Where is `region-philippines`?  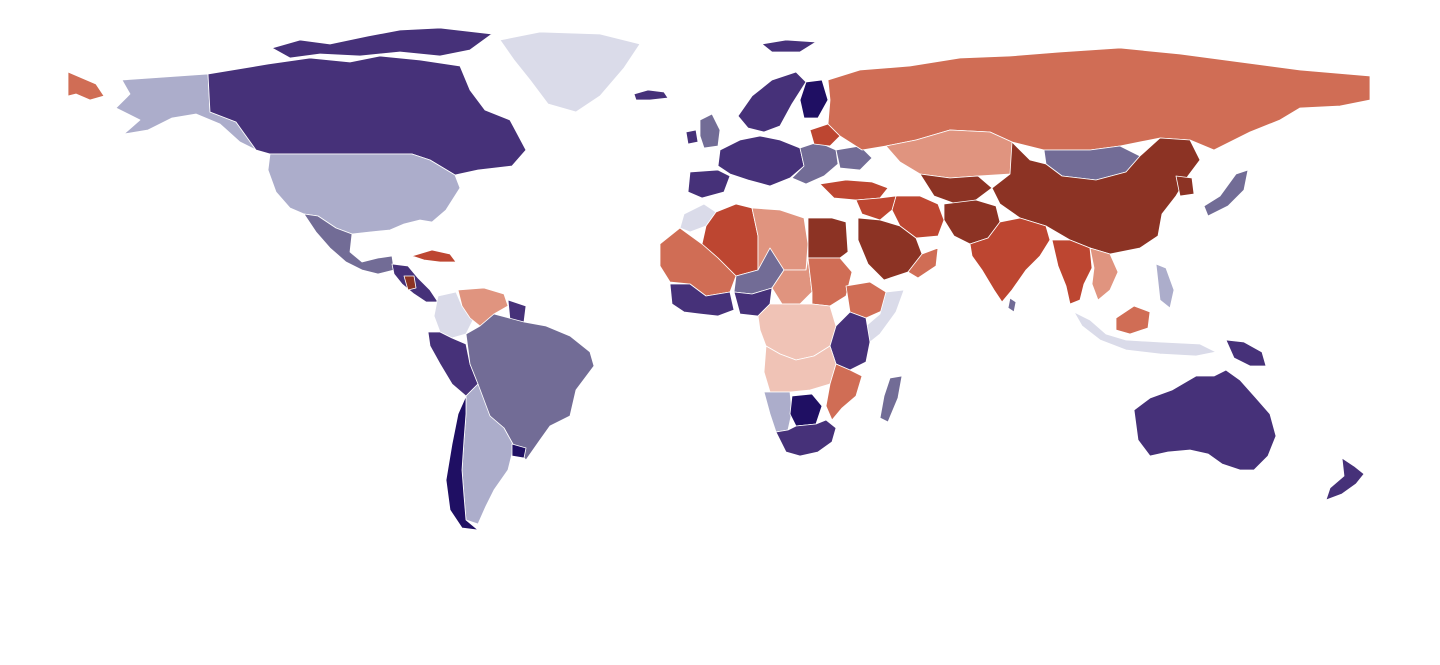 region-philippines is located at coordinates (1165, 286).